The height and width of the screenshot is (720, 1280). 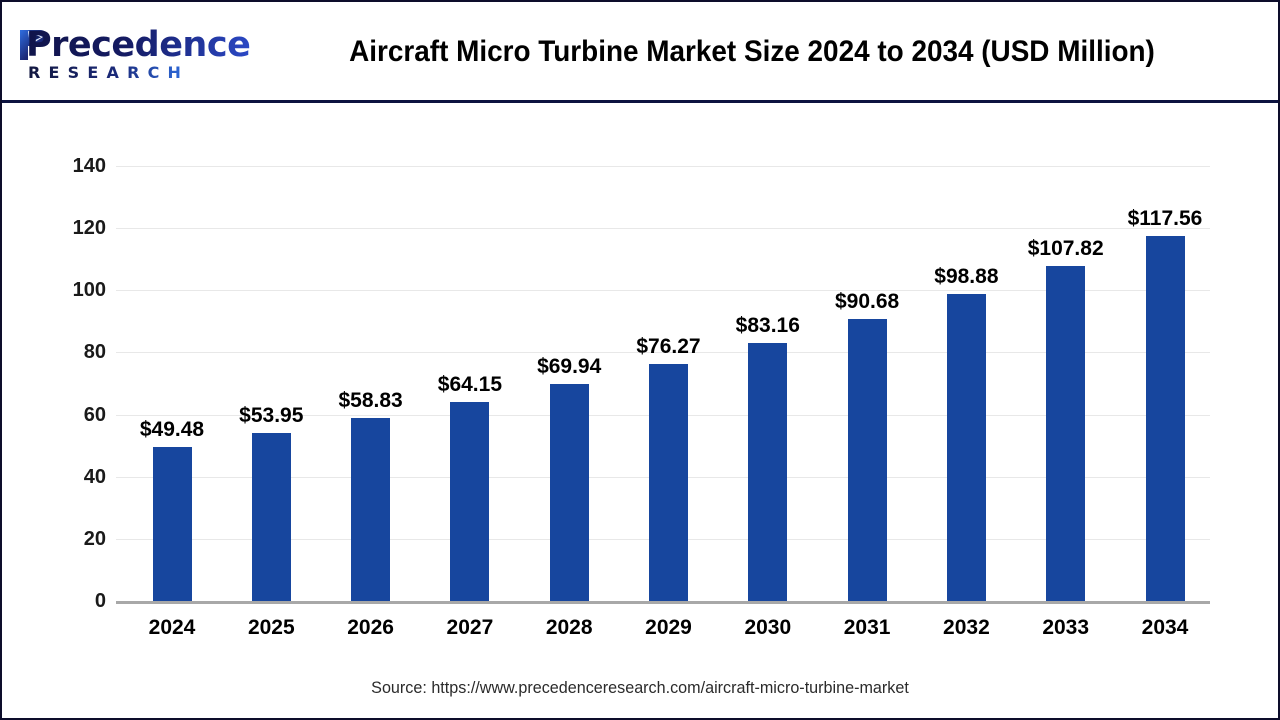 What do you see at coordinates (569, 627) in the screenshot?
I see `x-axis-tick-label-2028: 2028` at bounding box center [569, 627].